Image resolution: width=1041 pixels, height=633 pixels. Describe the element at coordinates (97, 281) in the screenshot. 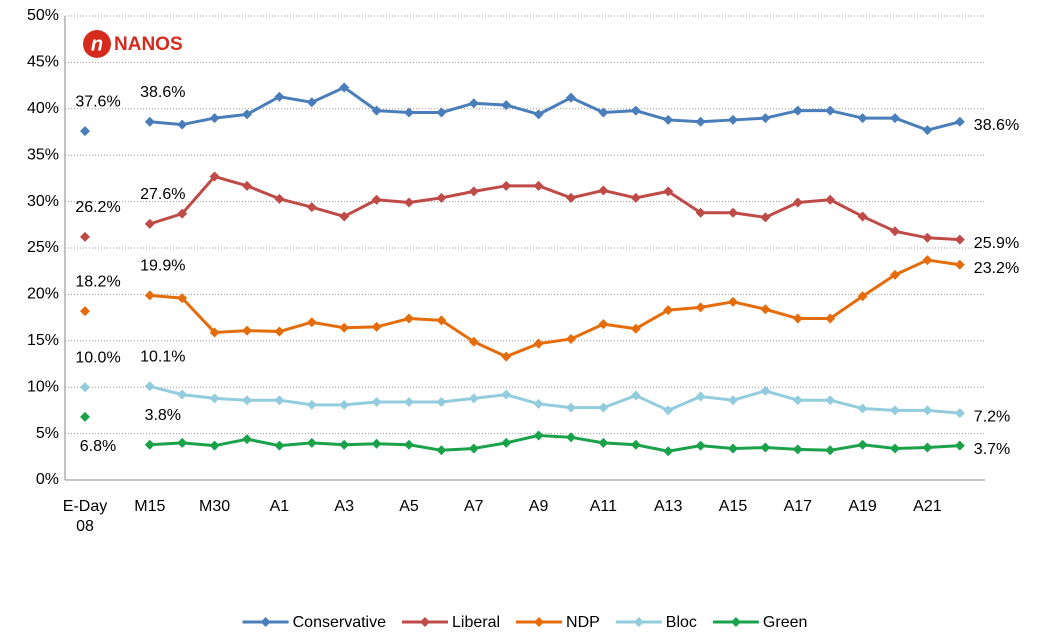

I see `data-label: 18.2%` at that location.